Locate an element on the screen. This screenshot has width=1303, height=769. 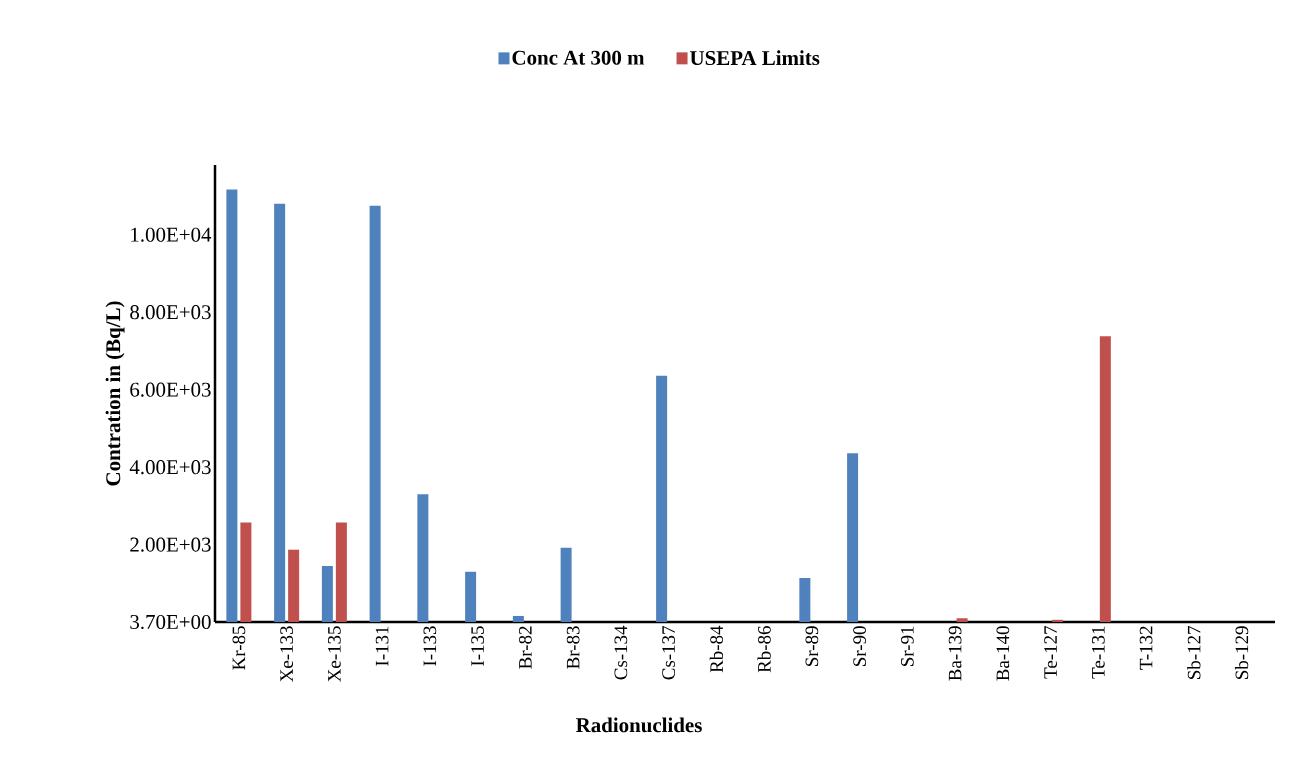
x-tick-label: Xe-133 is located at coordinates (286, 654).